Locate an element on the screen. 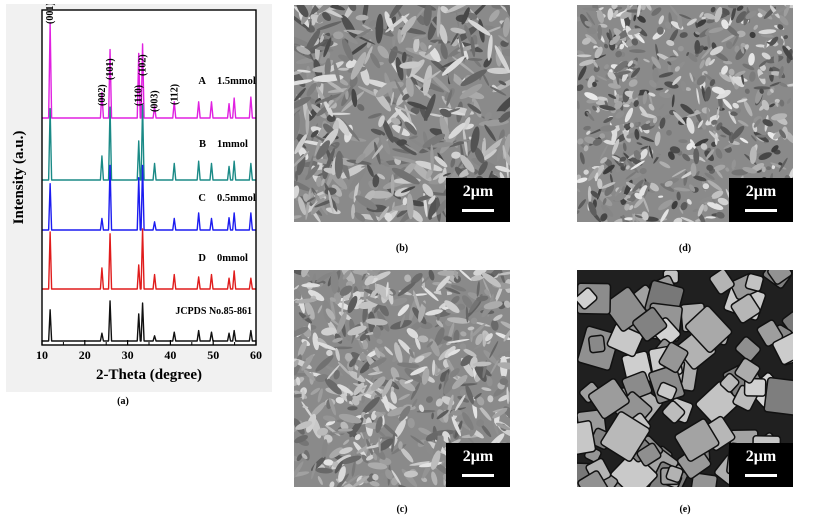 This screenshot has height=521, width=816. peak-label-1: (001) is located at coordinates (50, 14).